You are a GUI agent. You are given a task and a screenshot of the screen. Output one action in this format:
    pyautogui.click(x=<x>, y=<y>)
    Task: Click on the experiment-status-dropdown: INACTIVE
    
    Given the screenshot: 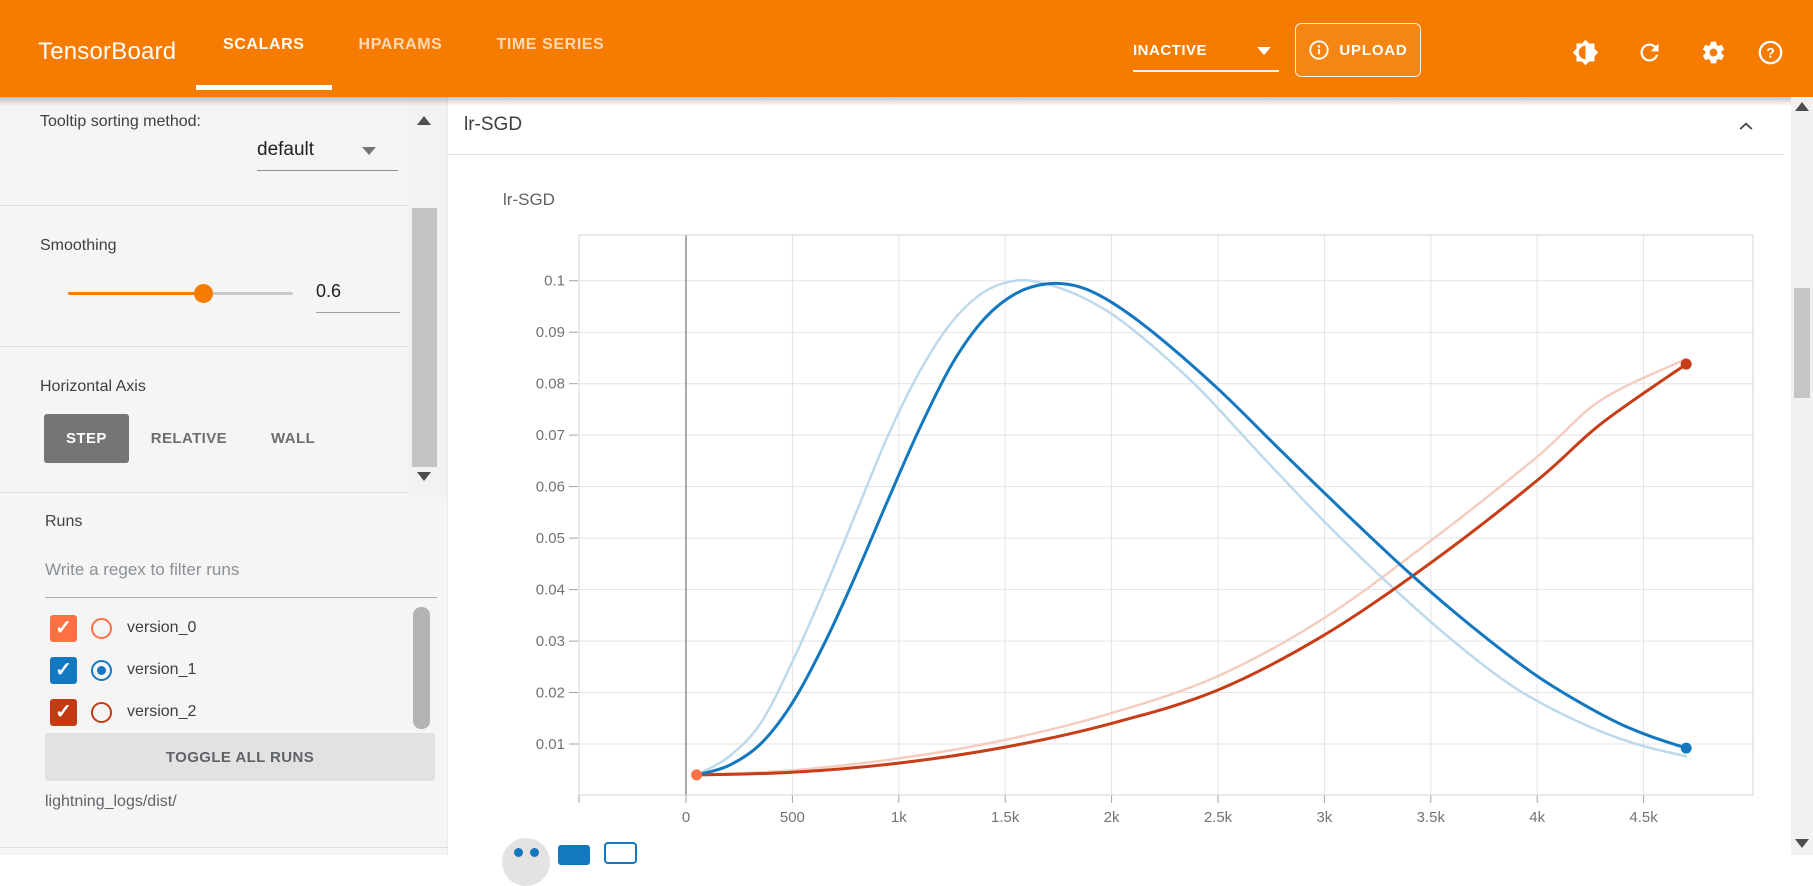 What is the action you would take?
    pyautogui.click(x=1206, y=48)
    